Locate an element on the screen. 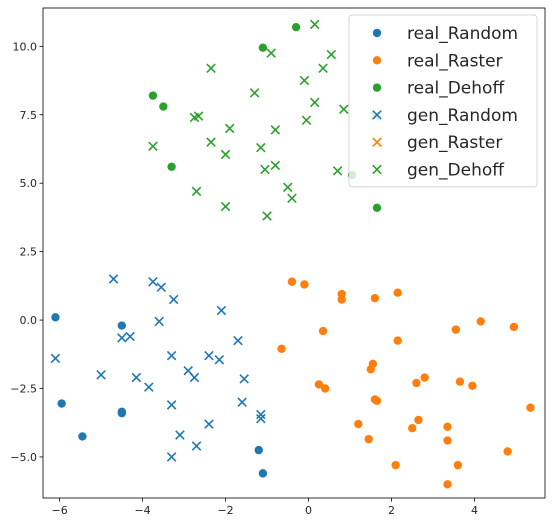 This screenshot has height=520, width=557. x-tick-label: −4 is located at coordinates (142, 510).